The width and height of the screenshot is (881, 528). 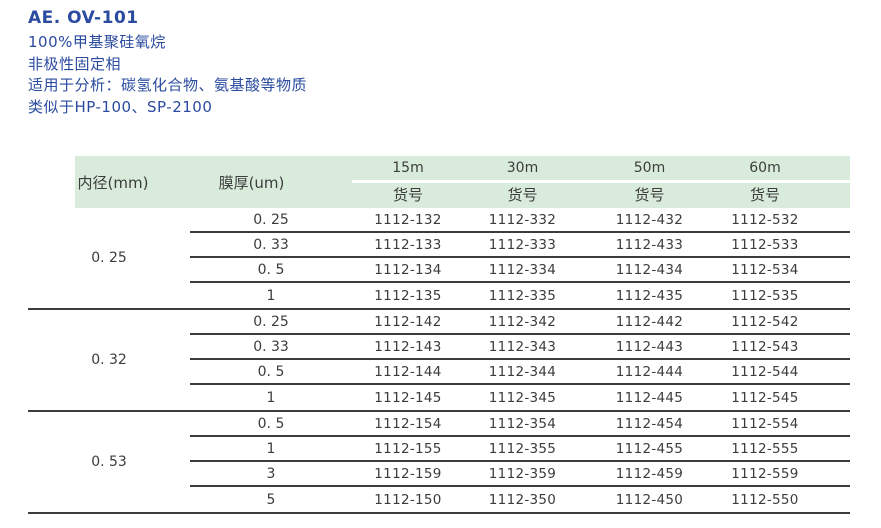 I want to click on part-number-cell: 1112-350, so click(x=522, y=499).